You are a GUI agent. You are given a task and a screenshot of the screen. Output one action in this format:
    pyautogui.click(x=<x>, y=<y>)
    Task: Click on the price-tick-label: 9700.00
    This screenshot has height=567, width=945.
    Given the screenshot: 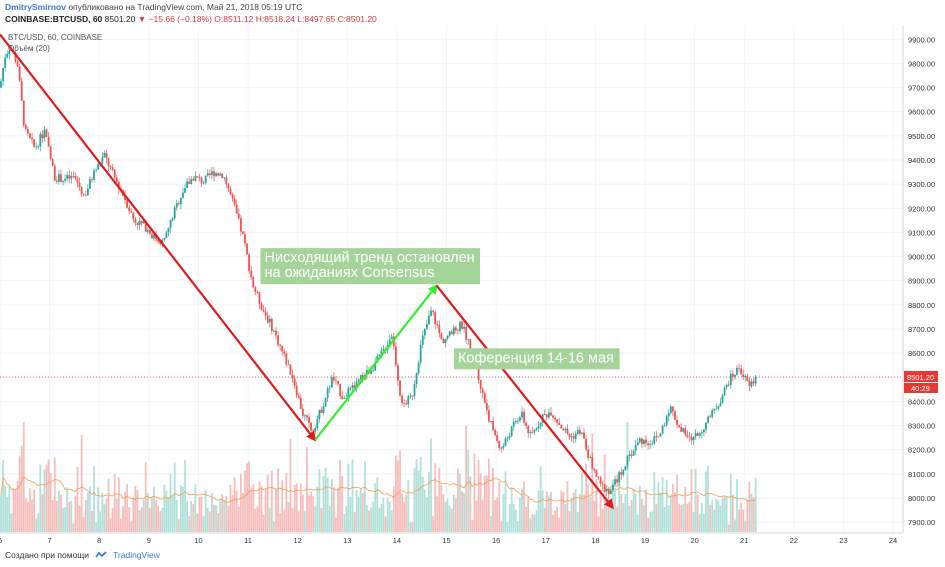 What is the action you would take?
    pyautogui.click(x=921, y=88)
    